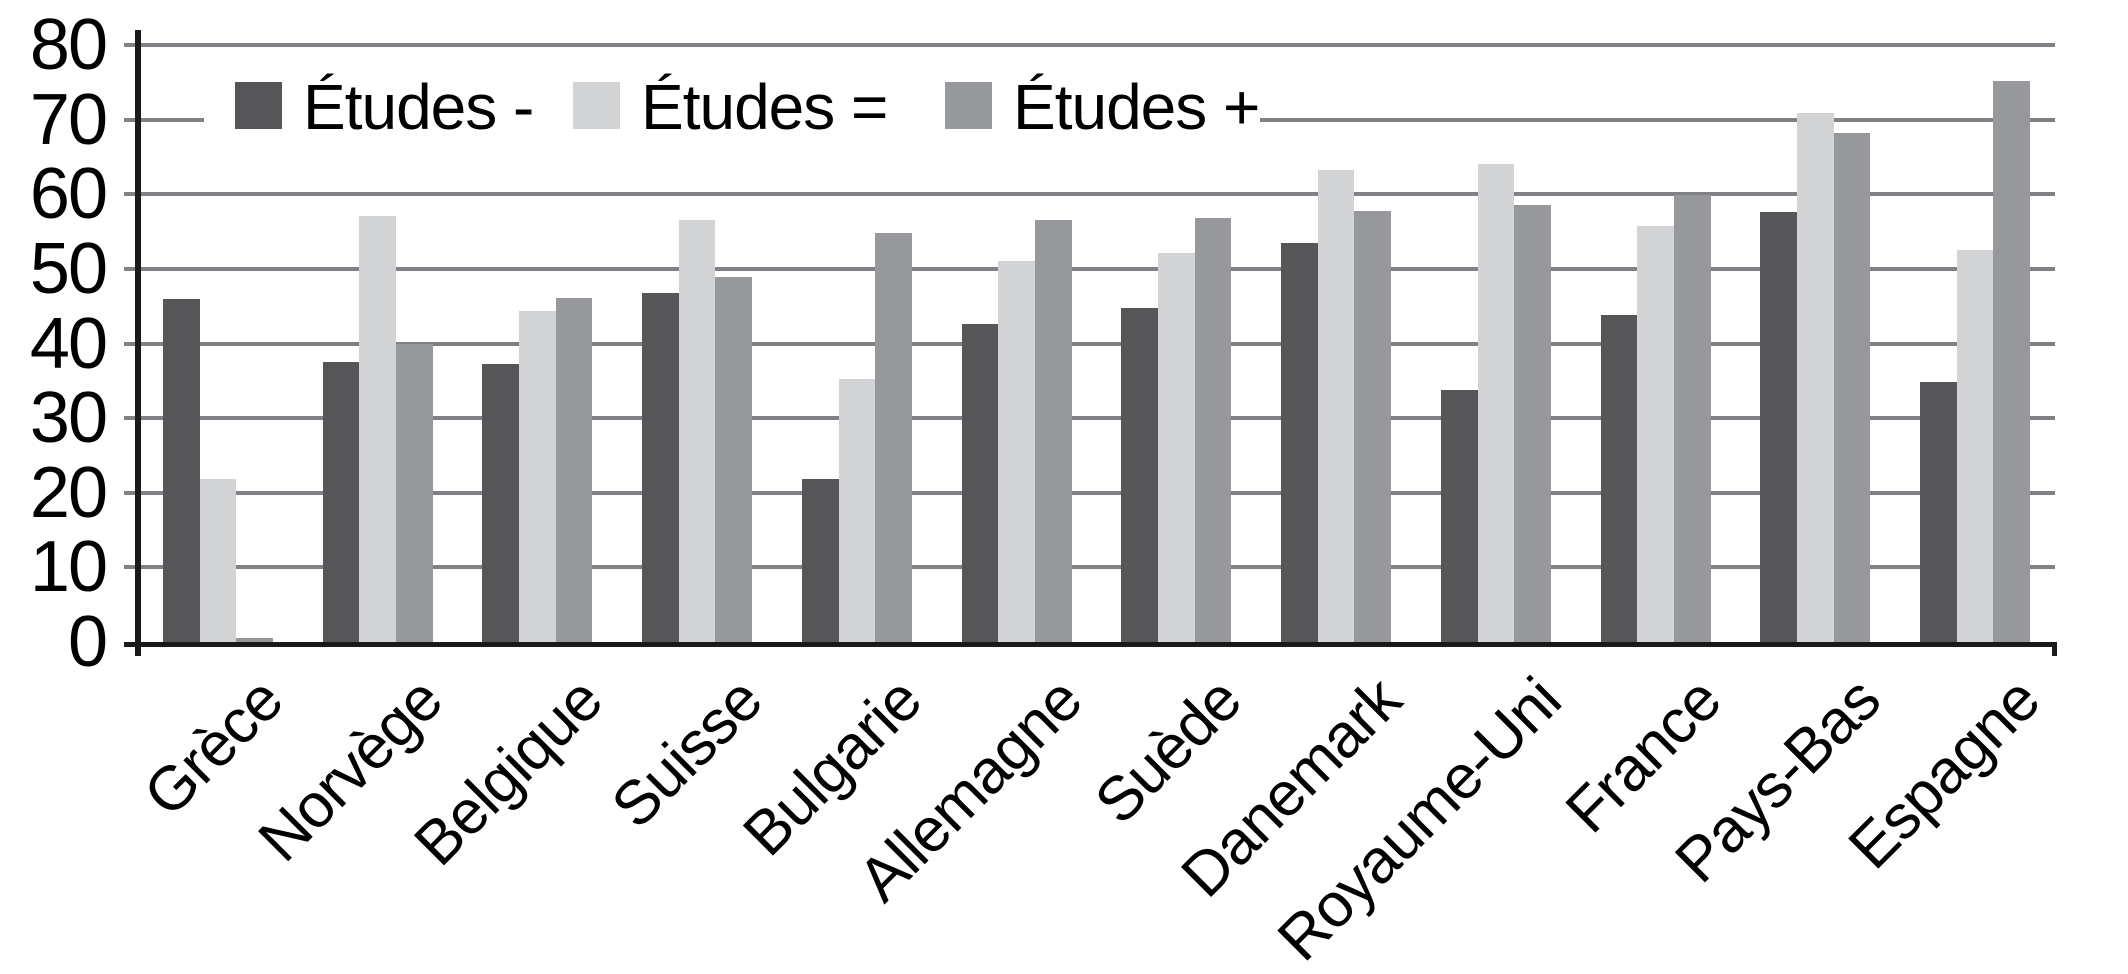  I want to click on legend-label-serie2: Études =, so click(764, 107).